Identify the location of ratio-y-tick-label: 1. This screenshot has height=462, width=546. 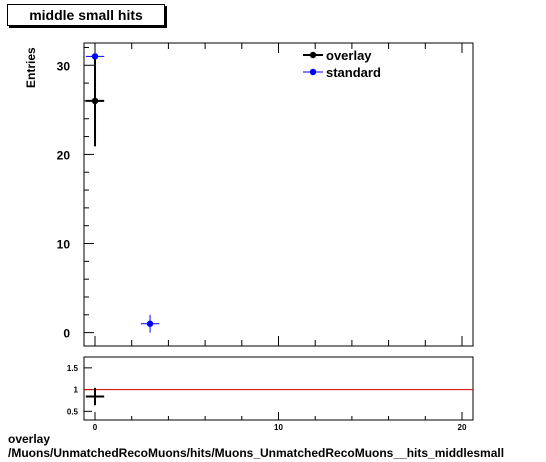
(76, 390).